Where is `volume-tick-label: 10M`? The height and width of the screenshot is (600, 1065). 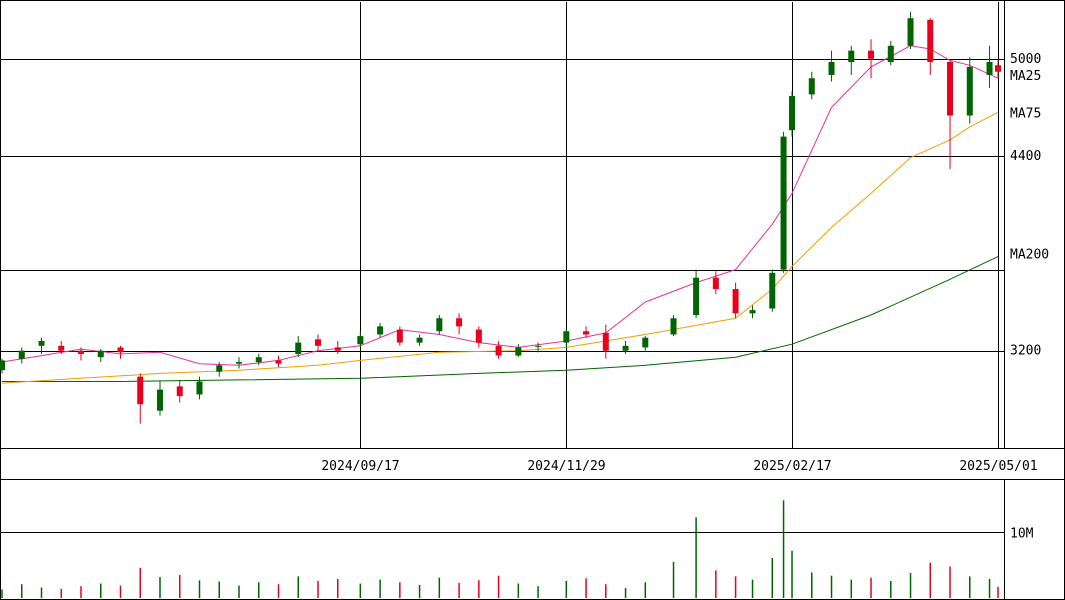 volume-tick-label: 10M is located at coordinates (1022, 533).